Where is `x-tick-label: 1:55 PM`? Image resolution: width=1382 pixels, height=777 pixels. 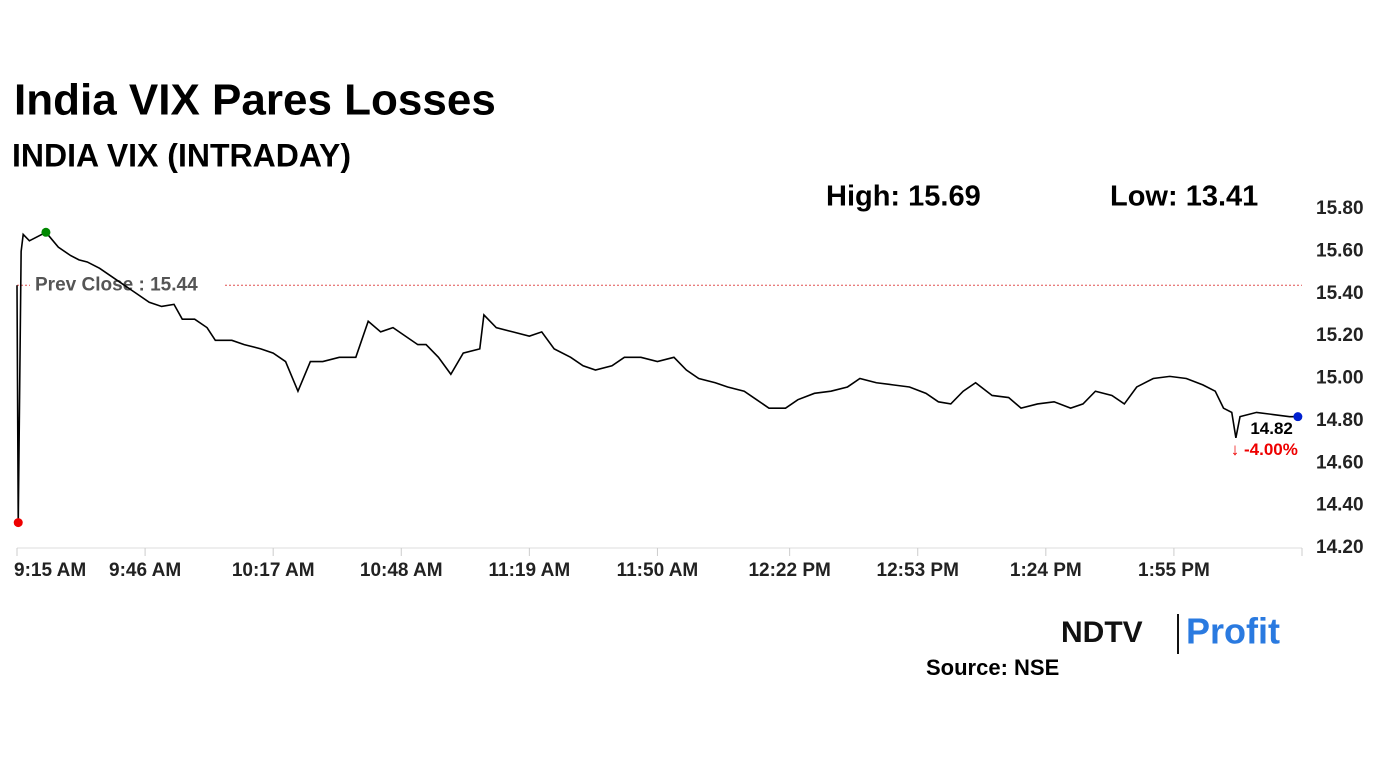 x-tick-label: 1:55 PM is located at coordinates (1174, 570).